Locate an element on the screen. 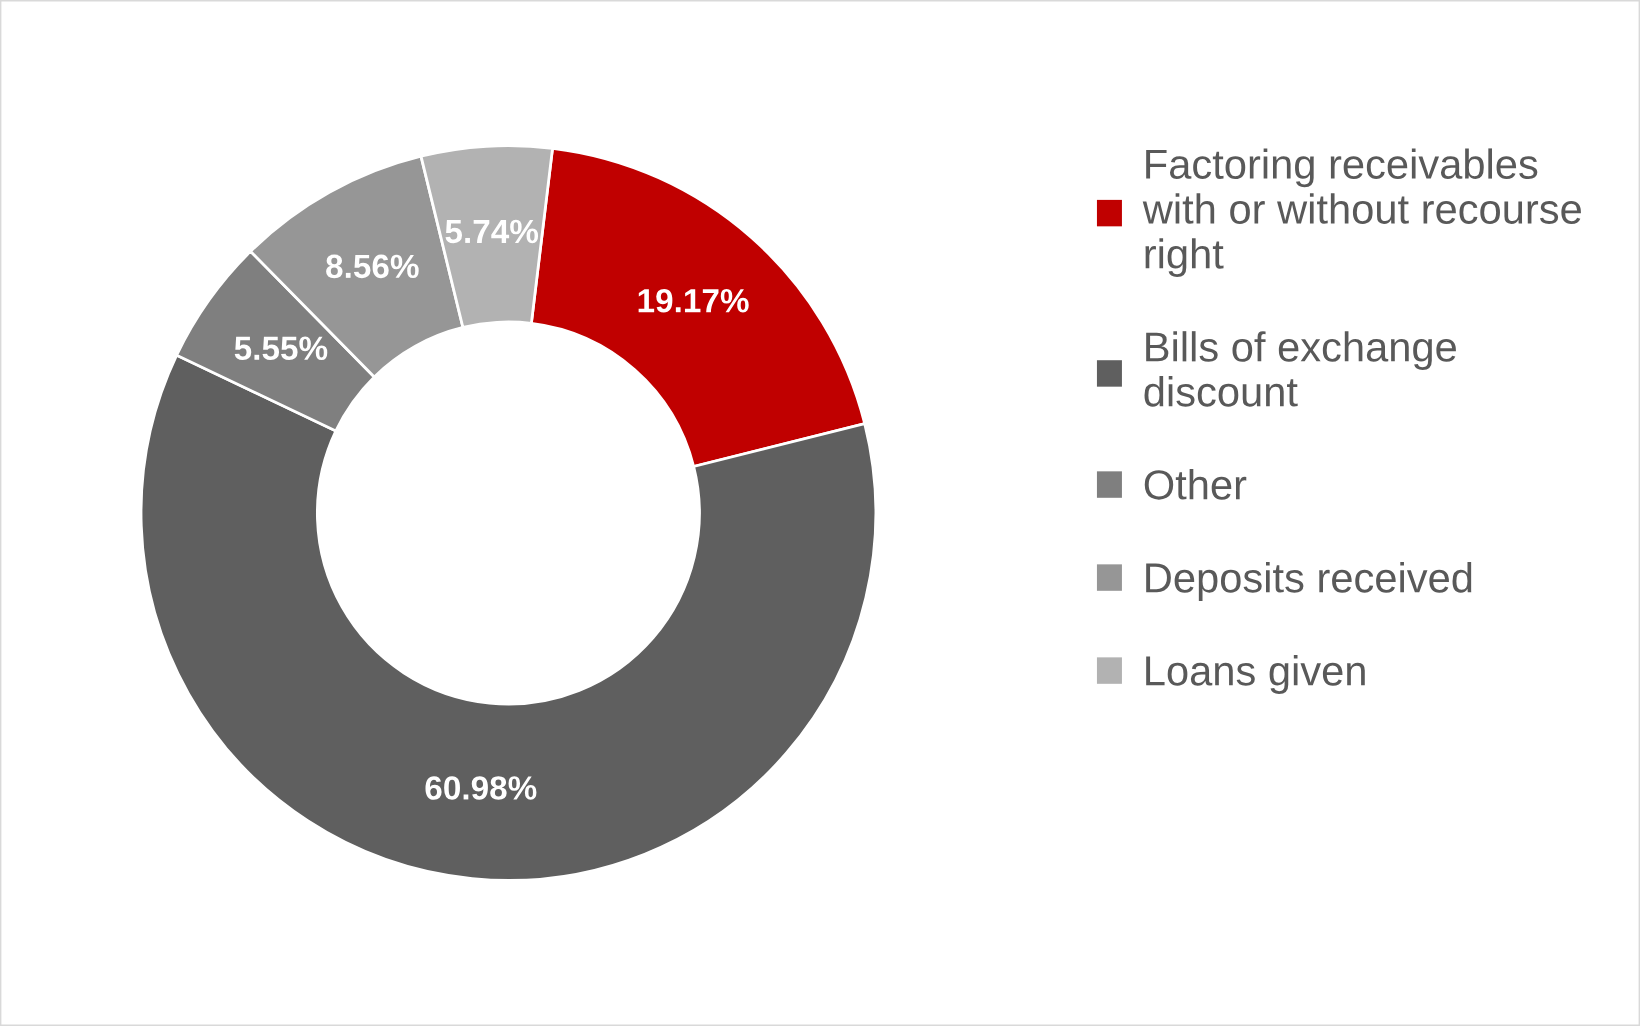 This screenshot has width=1640, height=1026. legend-label: Loans given is located at coordinates (1255, 674).